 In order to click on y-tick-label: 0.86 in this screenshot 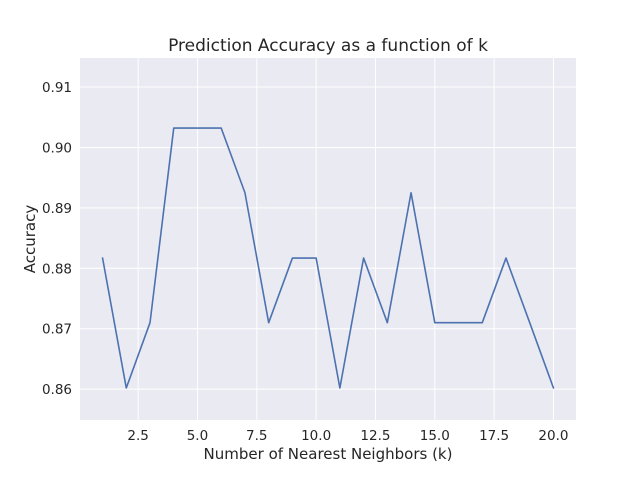, I will do `click(57, 390)`.